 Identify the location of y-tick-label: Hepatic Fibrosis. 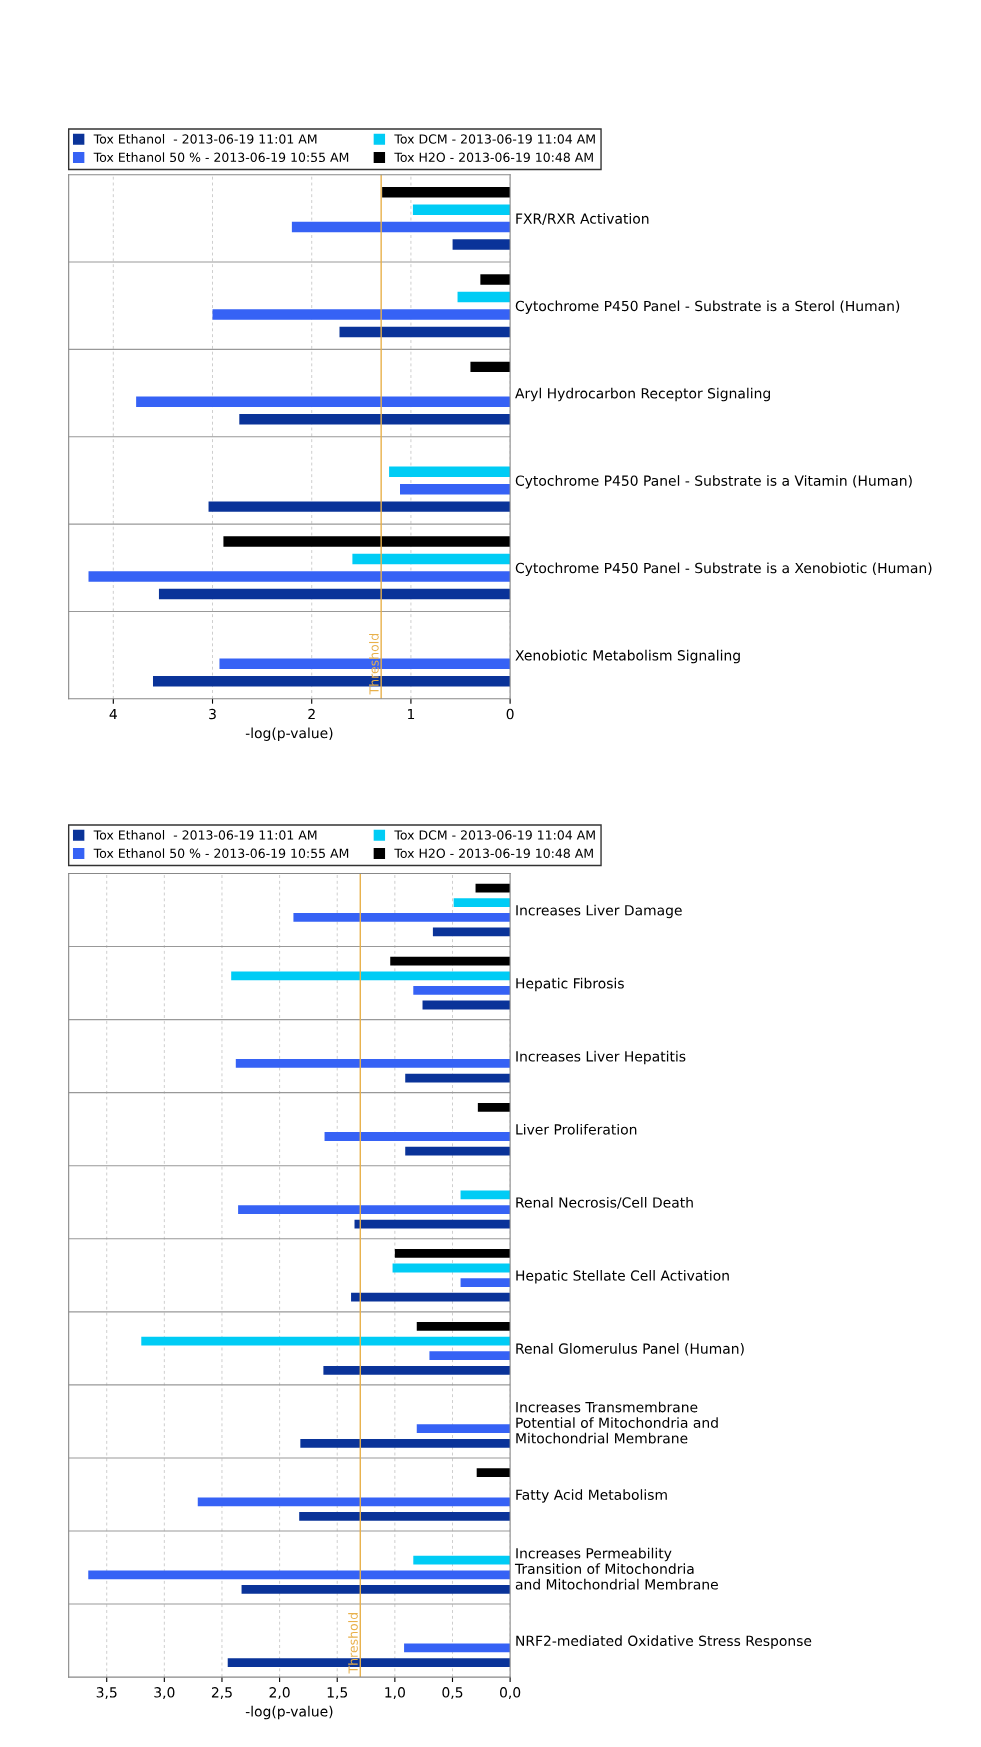
(570, 984).